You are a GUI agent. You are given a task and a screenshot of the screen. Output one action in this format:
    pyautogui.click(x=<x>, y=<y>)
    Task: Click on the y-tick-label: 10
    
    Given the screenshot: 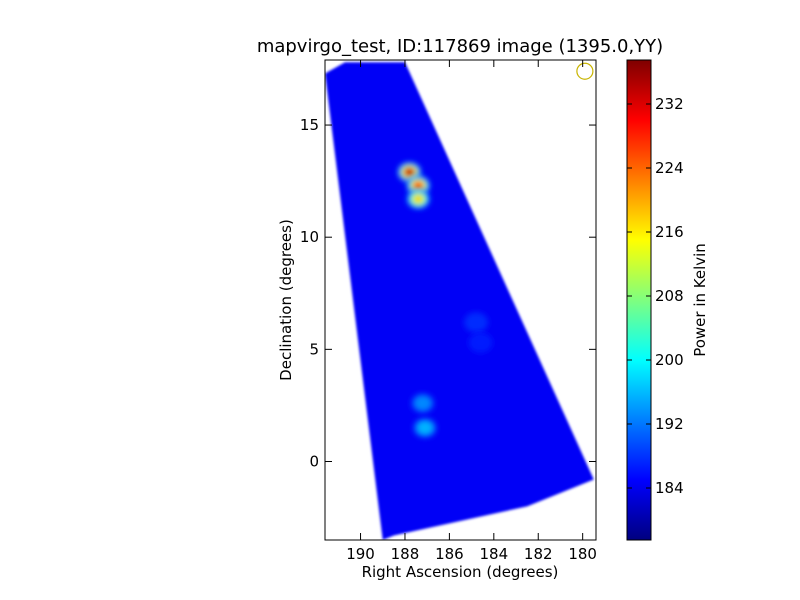 What is the action you would take?
    pyautogui.click(x=309, y=237)
    